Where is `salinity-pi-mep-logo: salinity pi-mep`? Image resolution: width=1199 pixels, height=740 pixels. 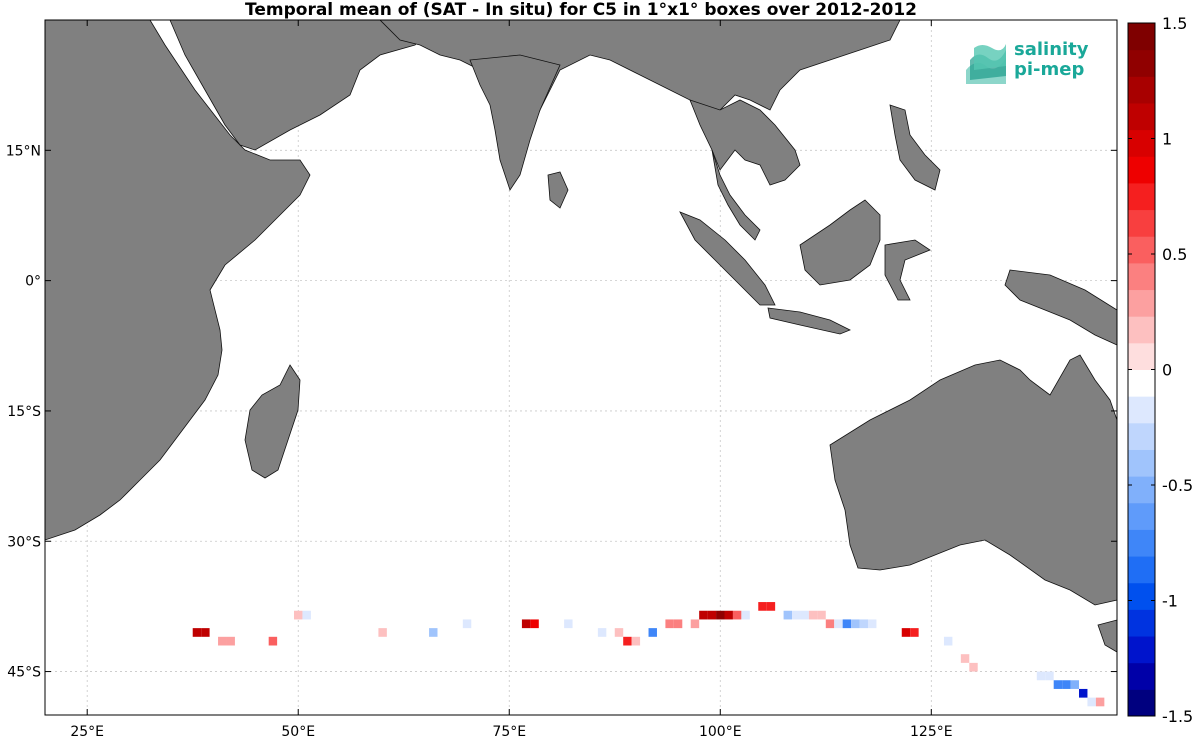 salinity-pi-mep-logo: salinity pi-mep is located at coordinates (1034, 63).